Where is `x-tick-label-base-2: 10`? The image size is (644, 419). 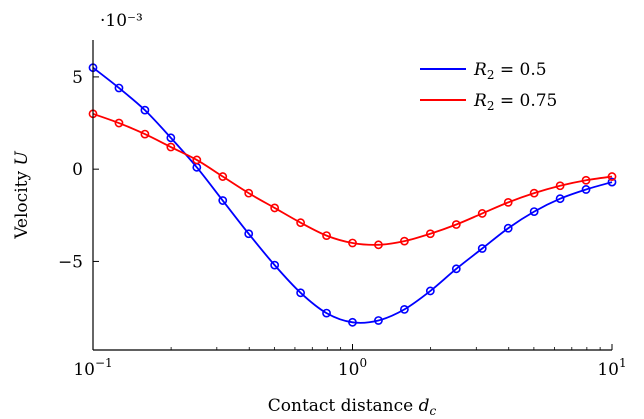 x-tick-label-base-2: 10 is located at coordinates (608, 370).